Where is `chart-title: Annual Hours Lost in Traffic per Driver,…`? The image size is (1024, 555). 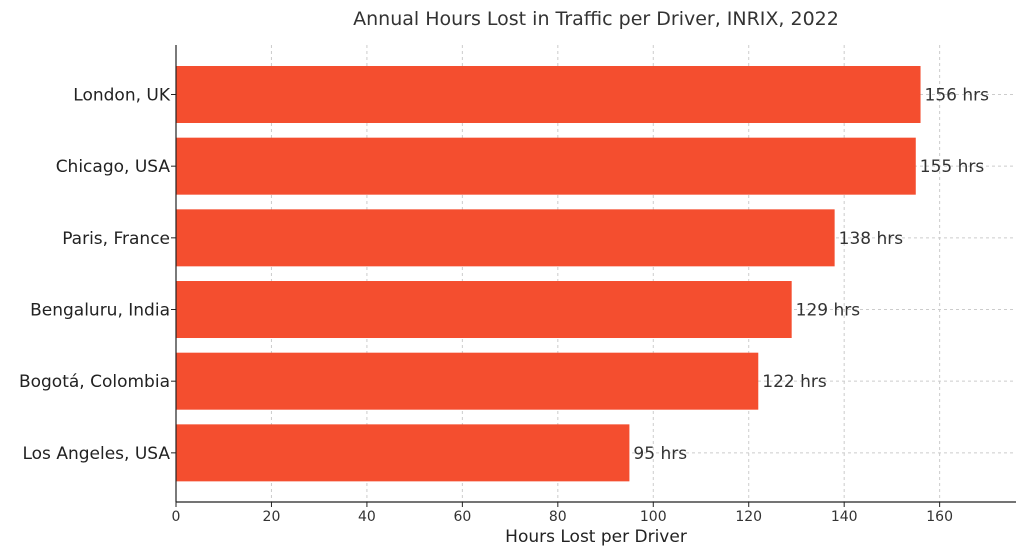
chart-title: Annual Hours Lost in Traffic per Driver,… is located at coordinates (596, 19).